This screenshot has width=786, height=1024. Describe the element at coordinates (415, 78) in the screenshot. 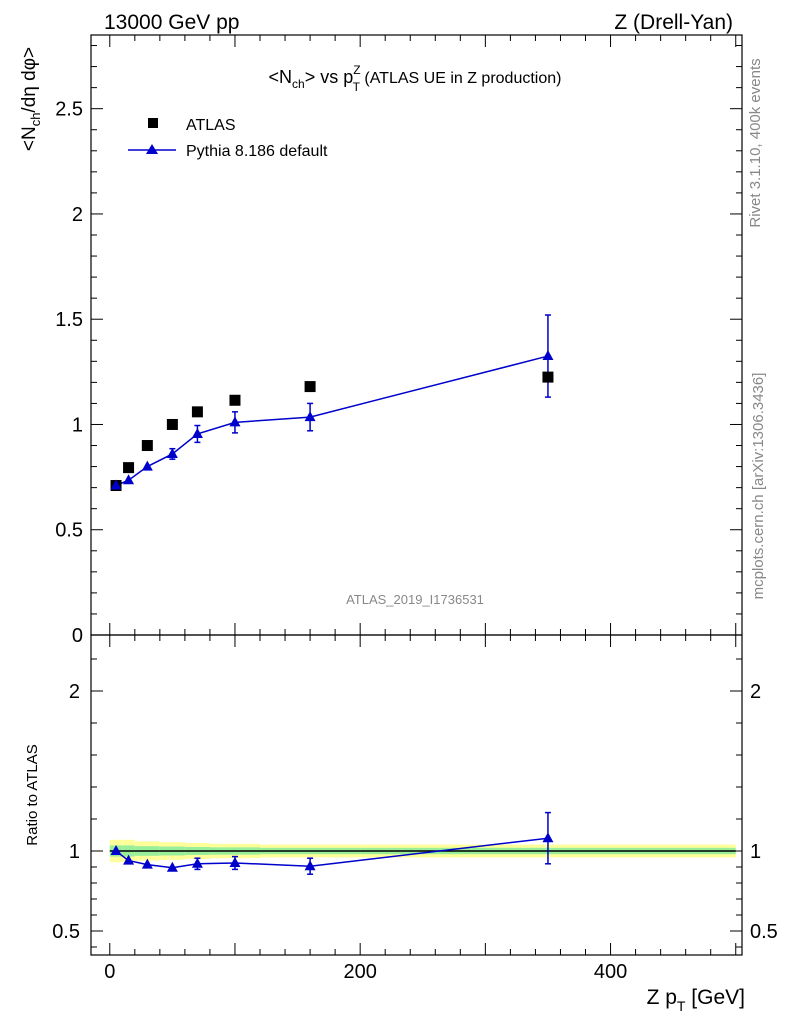

I see `main-title: <Nch> vs pZ T (ATLAS UE in Z production)` at that location.